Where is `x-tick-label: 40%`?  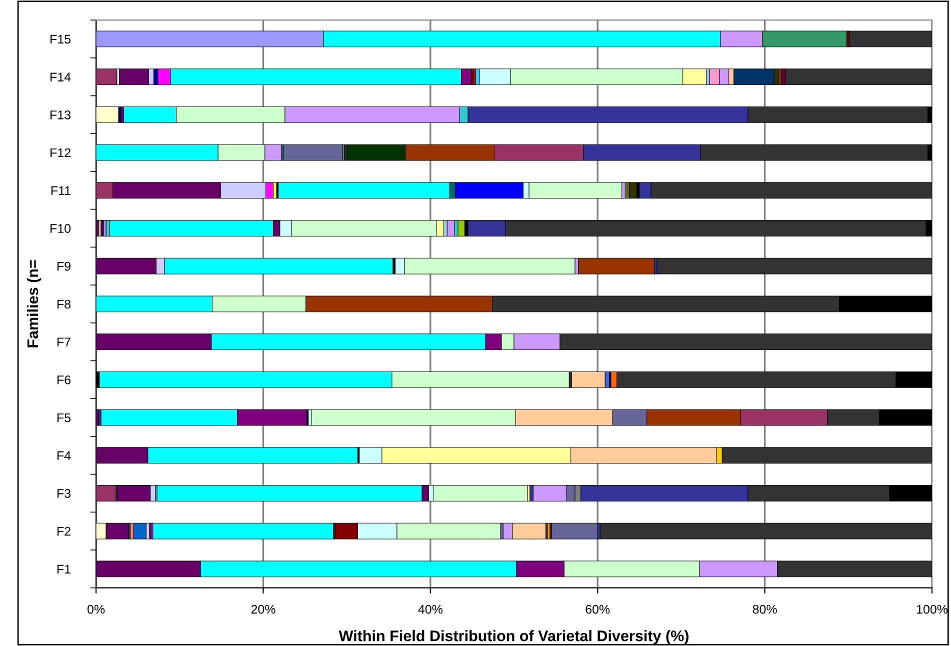 x-tick-label: 40% is located at coordinates (430, 609).